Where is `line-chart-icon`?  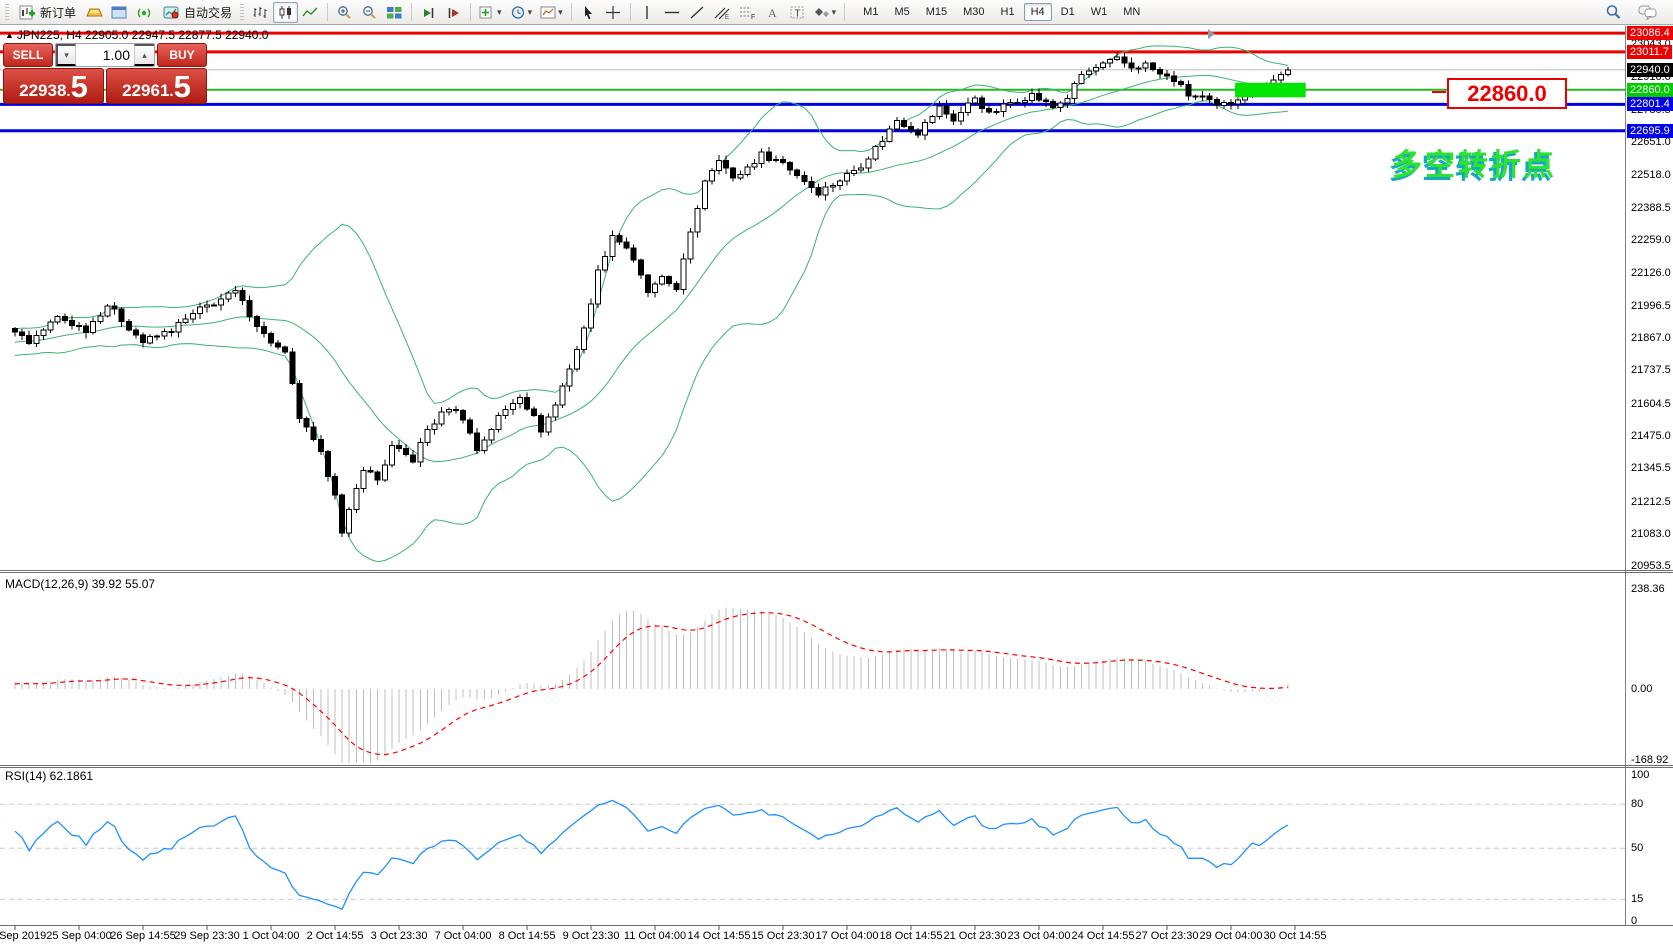
line-chart-icon is located at coordinates (310, 11).